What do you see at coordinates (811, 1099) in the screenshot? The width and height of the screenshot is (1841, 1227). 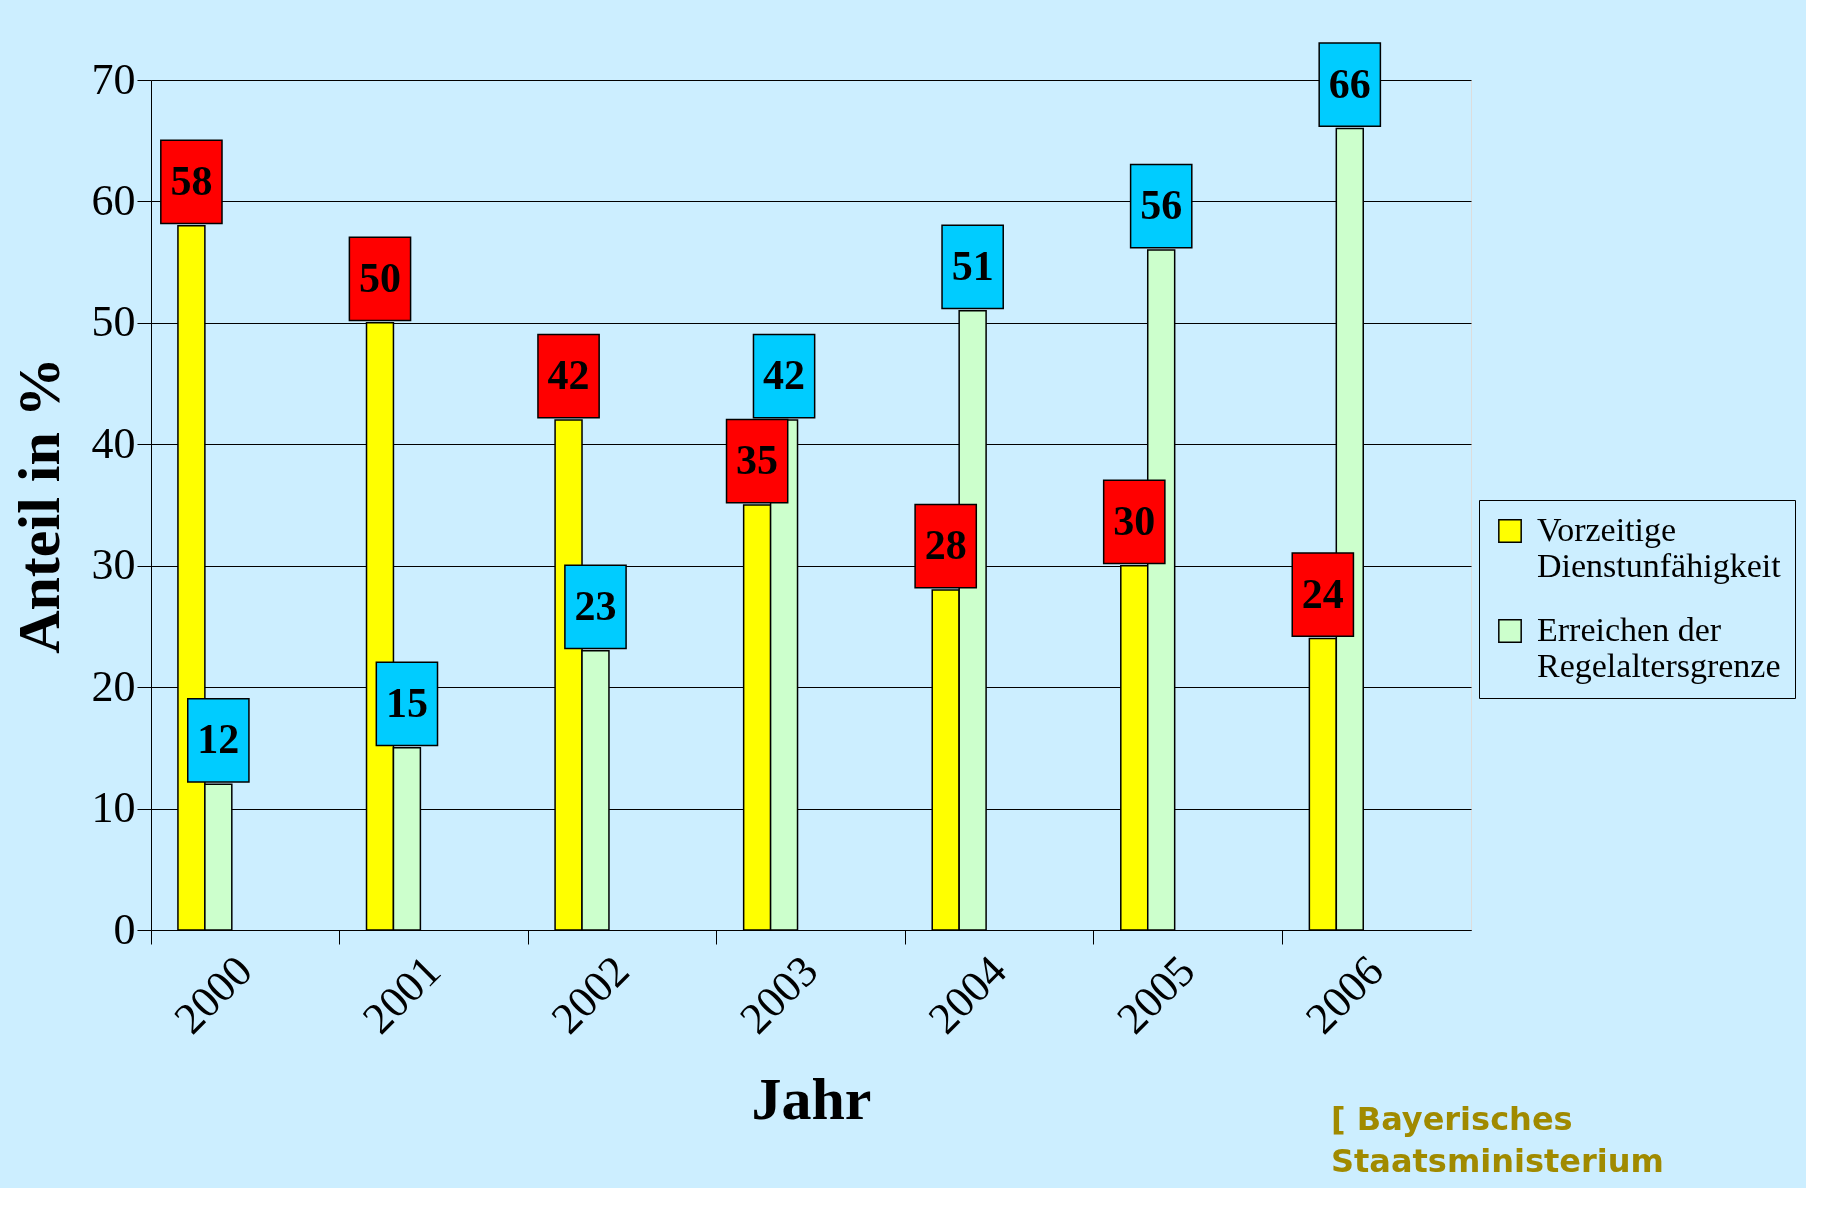 I see `x-axis-title: Jahr` at bounding box center [811, 1099].